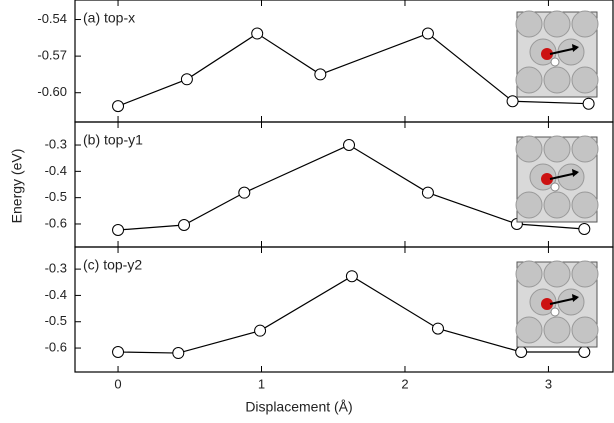 The height and width of the screenshot is (423, 614). I want to click on y-axis-label: Energy (eV), so click(17, 186).